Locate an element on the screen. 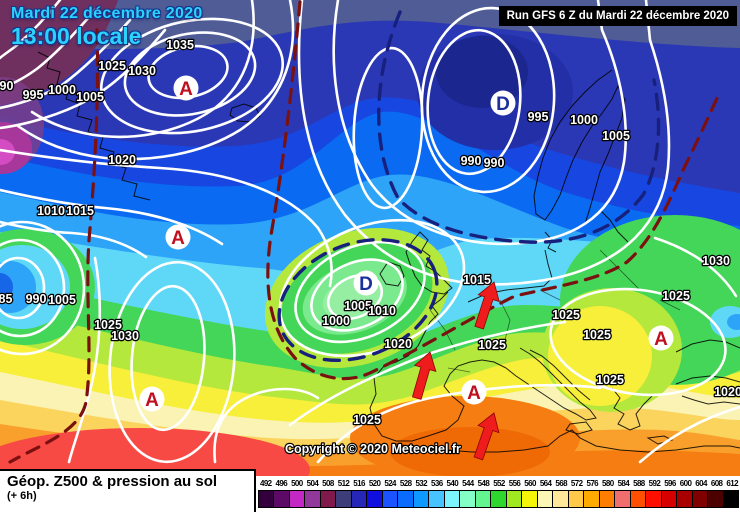 The height and width of the screenshot is (512, 740). colorbar-value: 508 is located at coordinates (328, 483).